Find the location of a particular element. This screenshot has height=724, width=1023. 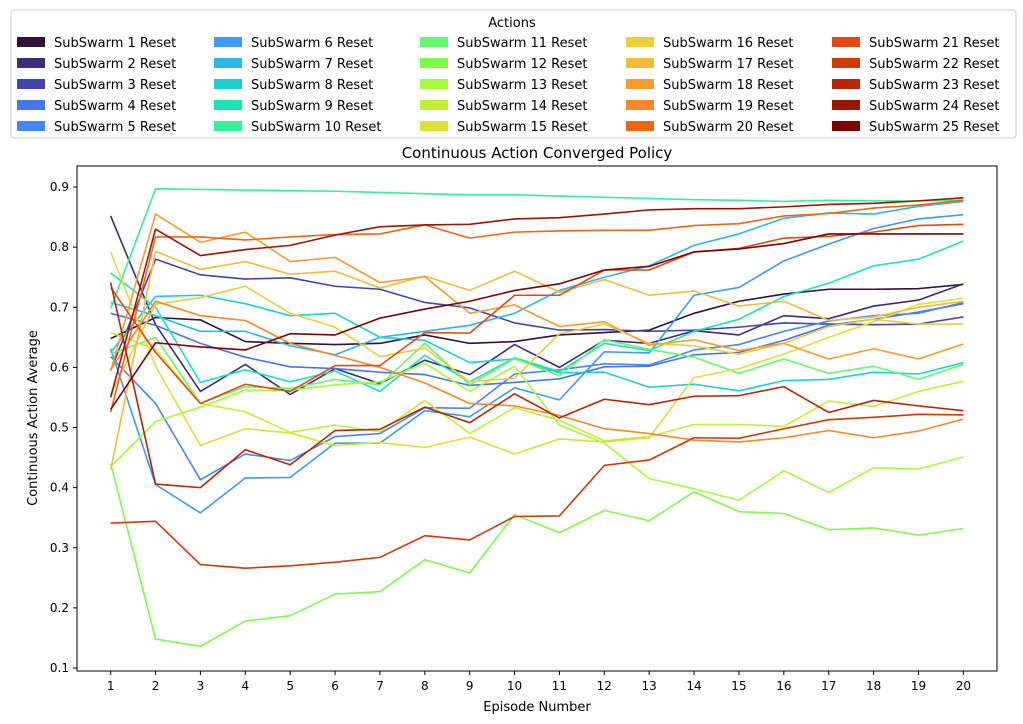

legend-label: SubSwarm 17 Reset is located at coordinates (728, 64).